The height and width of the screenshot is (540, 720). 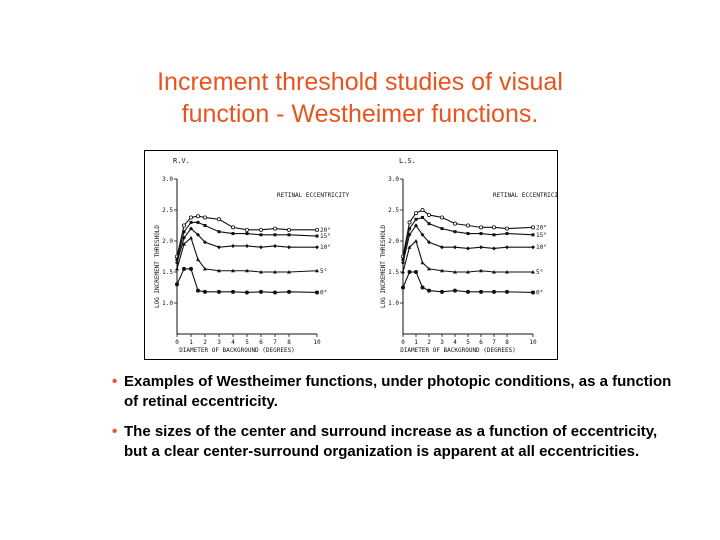 What do you see at coordinates (458, 350) in the screenshot?
I see `x-axis-label: DIAMETER OF BACKGROUND (DEGREES)` at bounding box center [458, 350].